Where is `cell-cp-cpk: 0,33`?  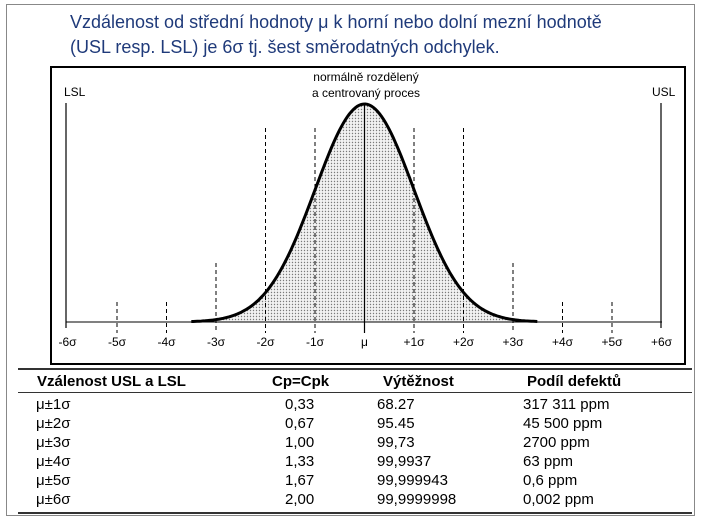 cell-cp-cpk: 0,33 is located at coordinates (300, 404).